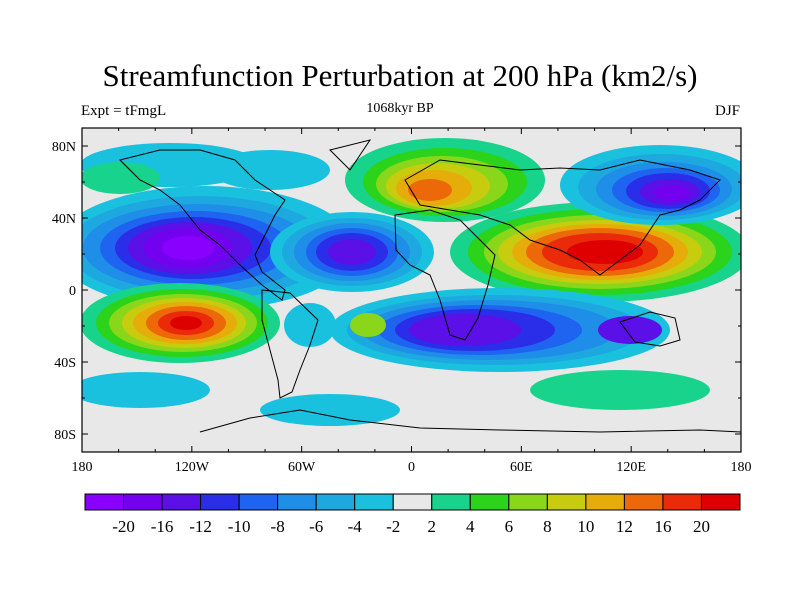 The image size is (800, 600). I want to click on southern-green-cell, so click(368, 325).